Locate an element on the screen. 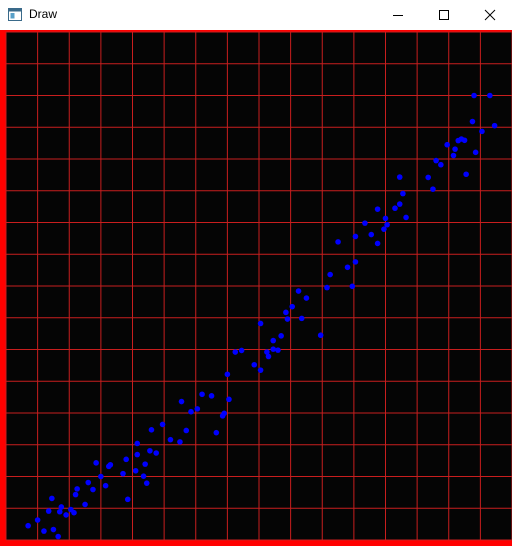 Image resolution: width=512 pixels, height=546 pixels. maximize-button is located at coordinates (444, 15).